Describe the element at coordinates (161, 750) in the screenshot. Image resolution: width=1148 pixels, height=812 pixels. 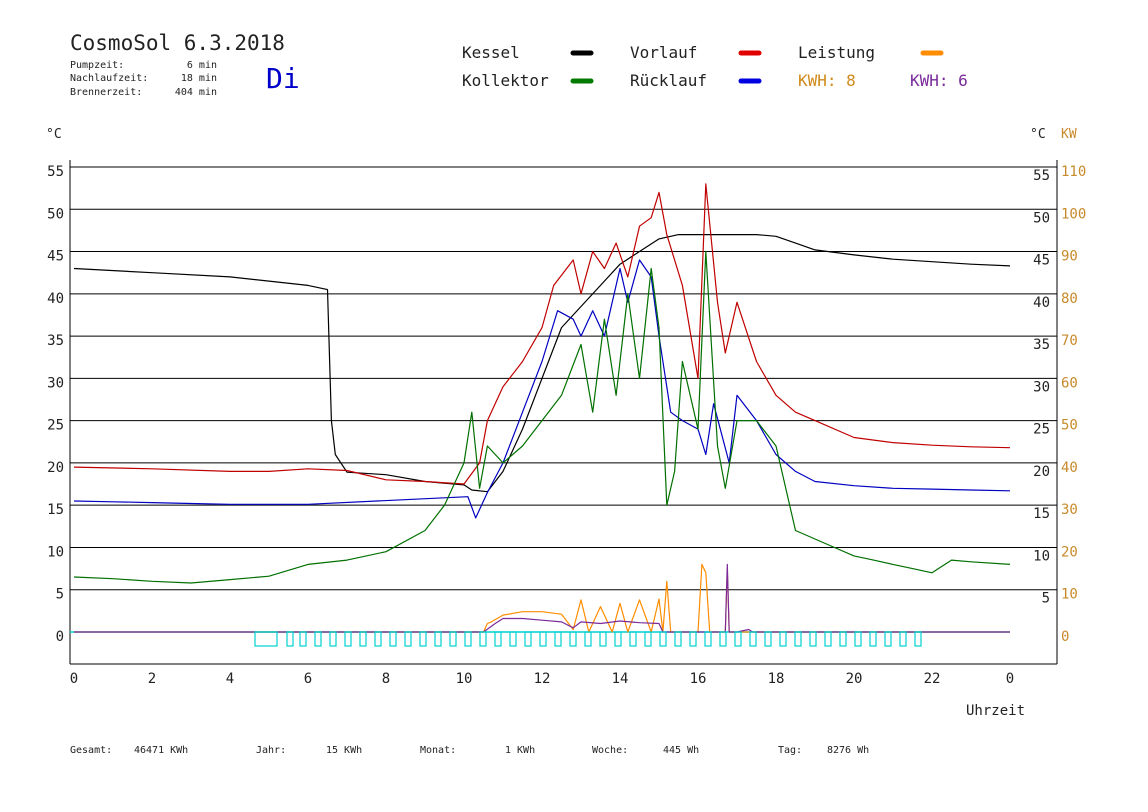
I see `footer-value: 46471 KWh` at that location.